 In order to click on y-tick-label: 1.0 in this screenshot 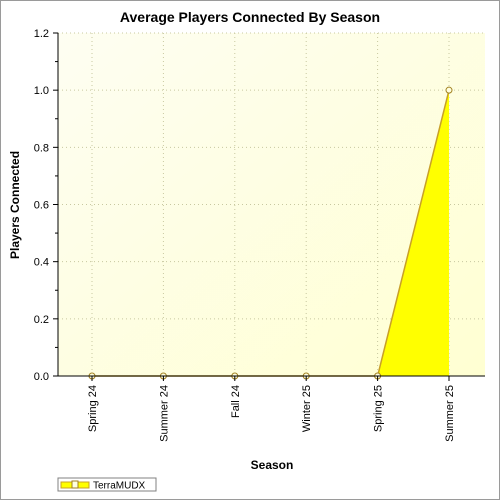, I will do `click(41, 91)`.